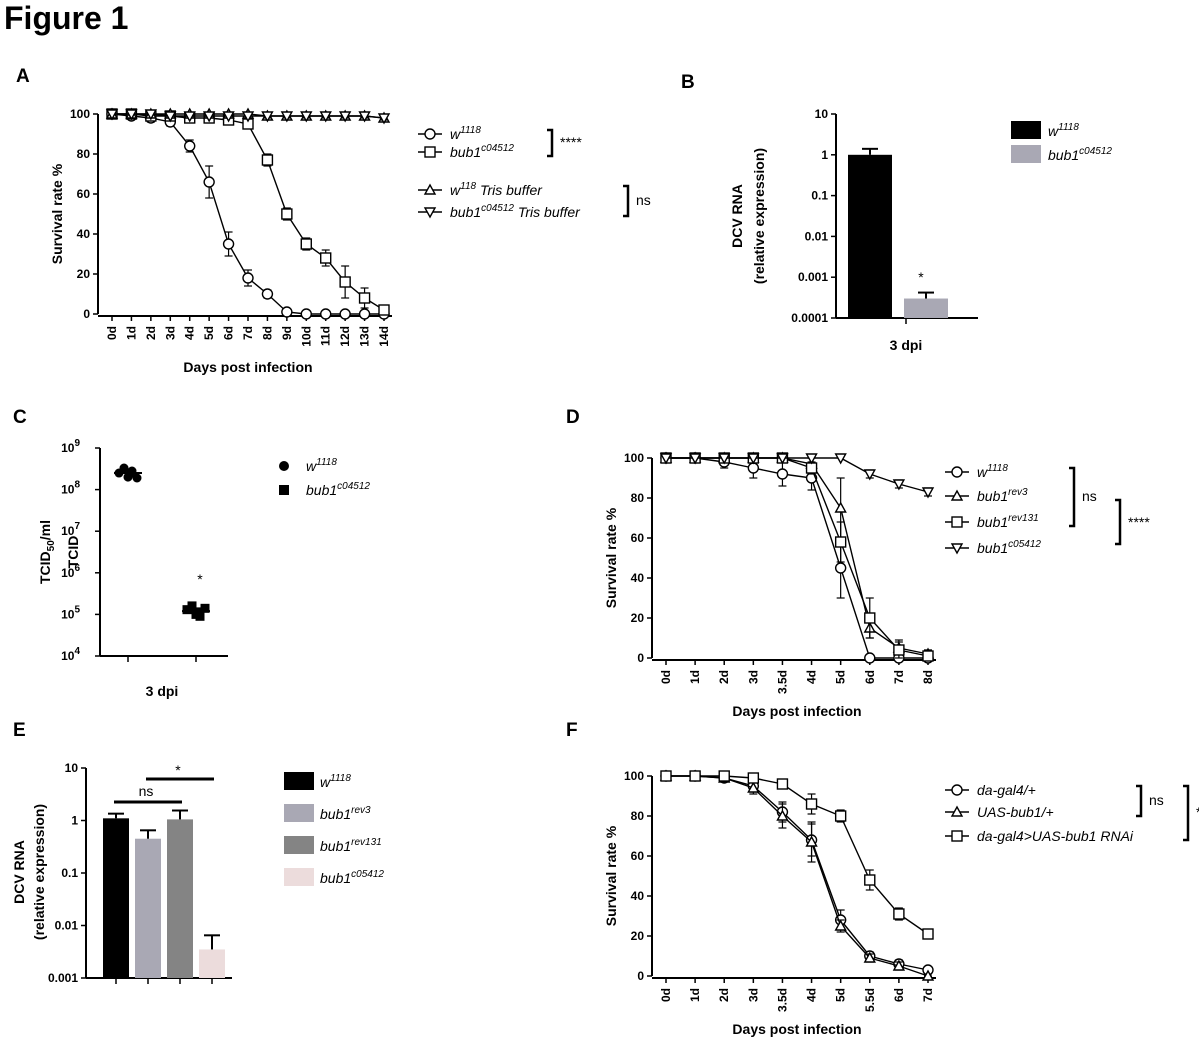  I want to click on panel-a-y-tick-label: 60, so click(84, 194).